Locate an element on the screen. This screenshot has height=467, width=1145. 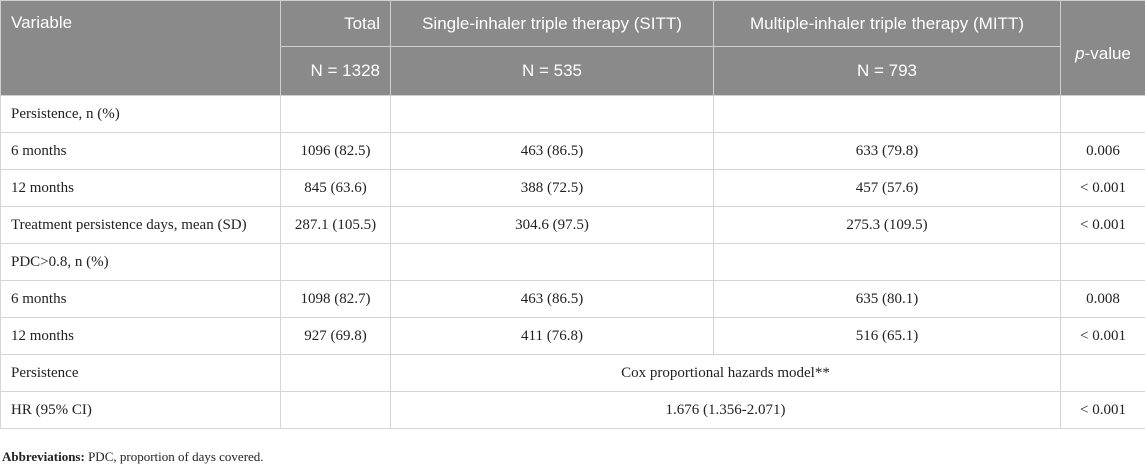
header-n-mitt: N = 793 is located at coordinates (887, 71).